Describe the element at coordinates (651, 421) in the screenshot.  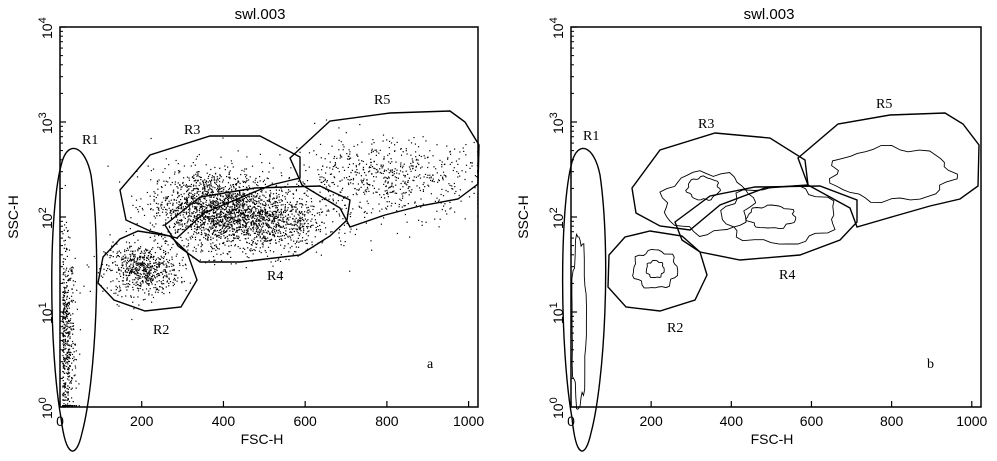
I see `x-tick-label: 200` at that location.